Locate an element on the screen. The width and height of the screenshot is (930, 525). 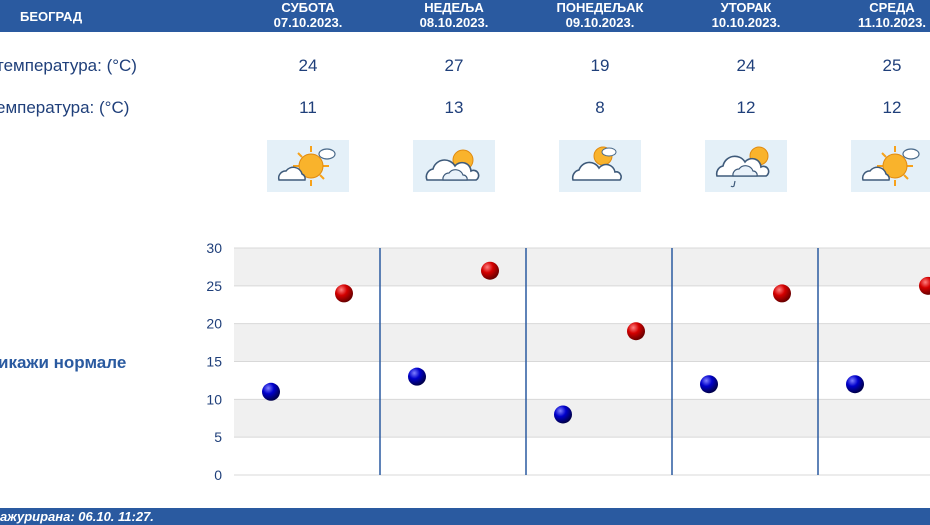
y-tick-label: 20 is located at coordinates (214, 324).